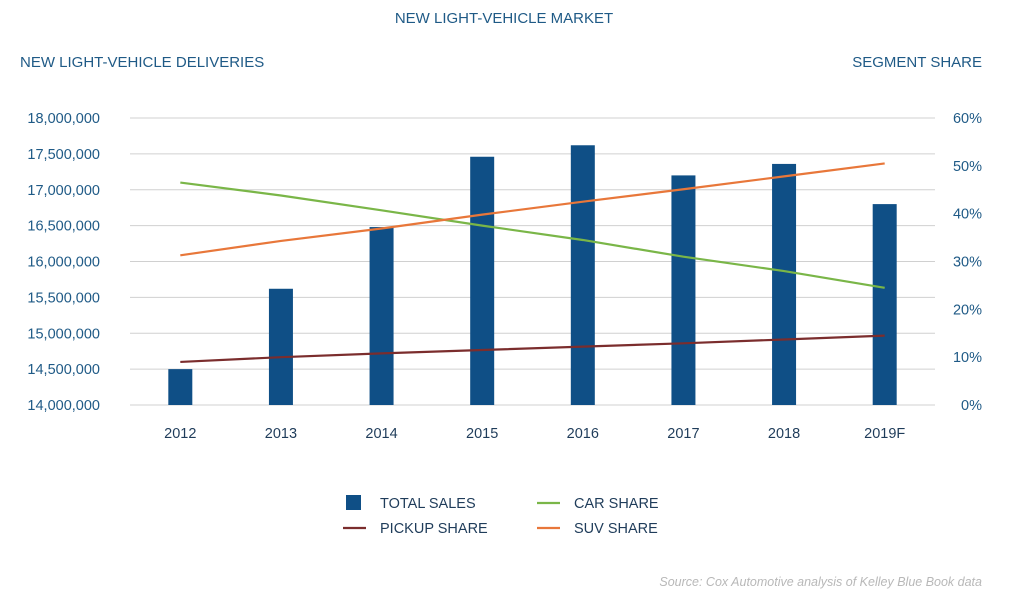 This screenshot has width=1024, height=608. What do you see at coordinates (63, 334) in the screenshot?
I see `left-tick-label: 15,000,000` at bounding box center [63, 334].